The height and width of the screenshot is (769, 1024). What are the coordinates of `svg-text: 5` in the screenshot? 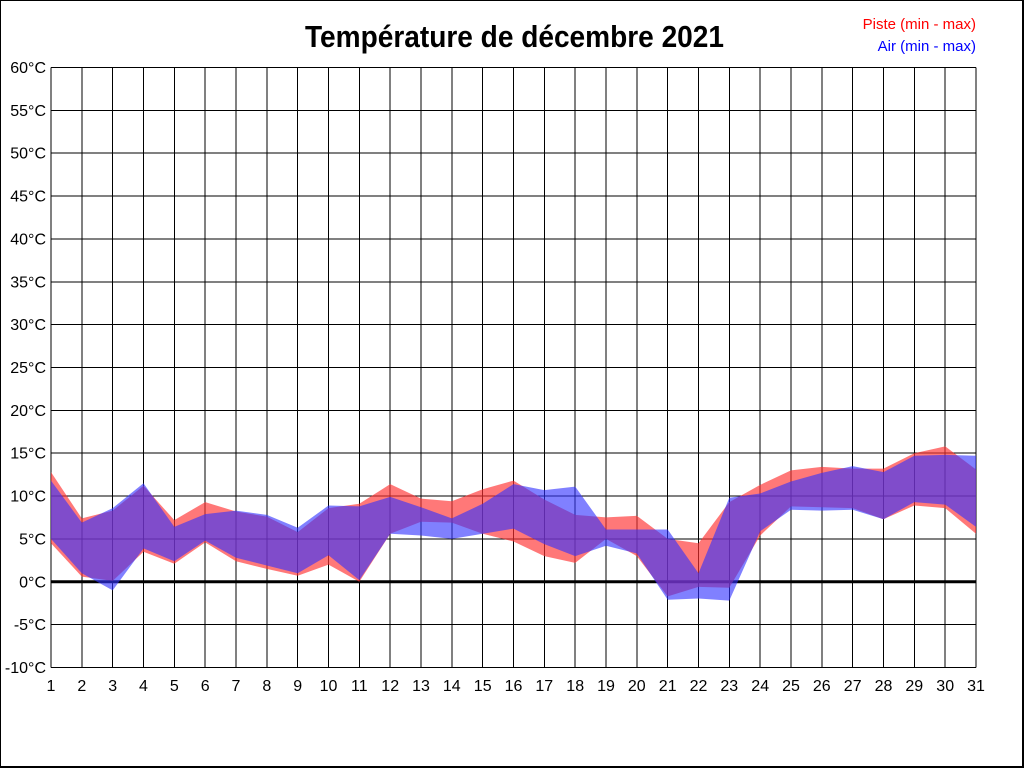 It's located at (174, 686).